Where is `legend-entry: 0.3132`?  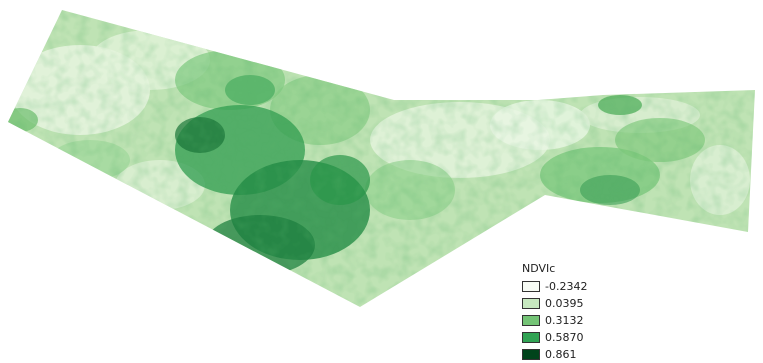 legend-entry: 0.3132 is located at coordinates (582, 320).